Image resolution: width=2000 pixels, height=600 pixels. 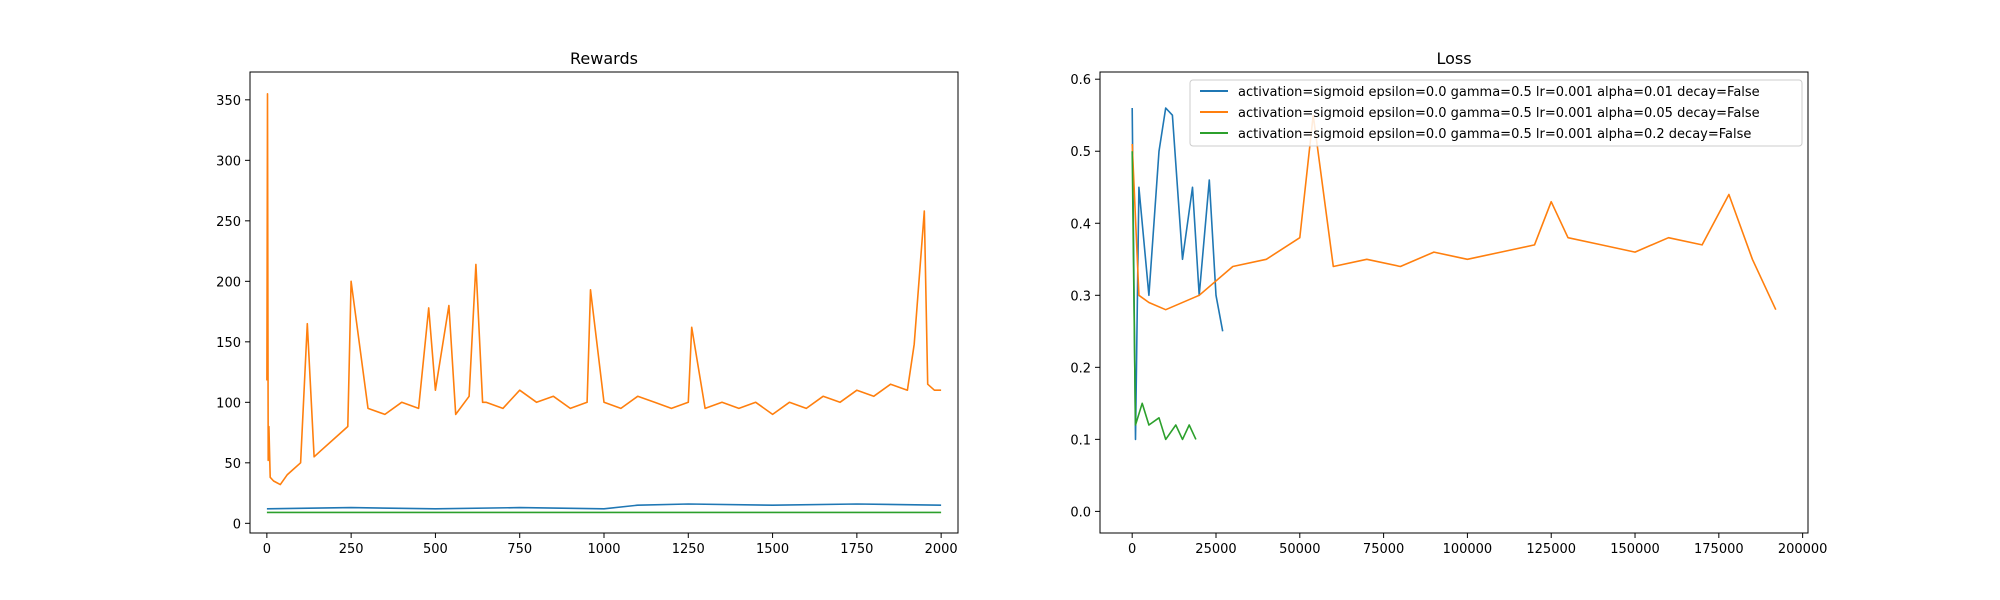 I want to click on x-tick-label: 1250, so click(x=688, y=549).